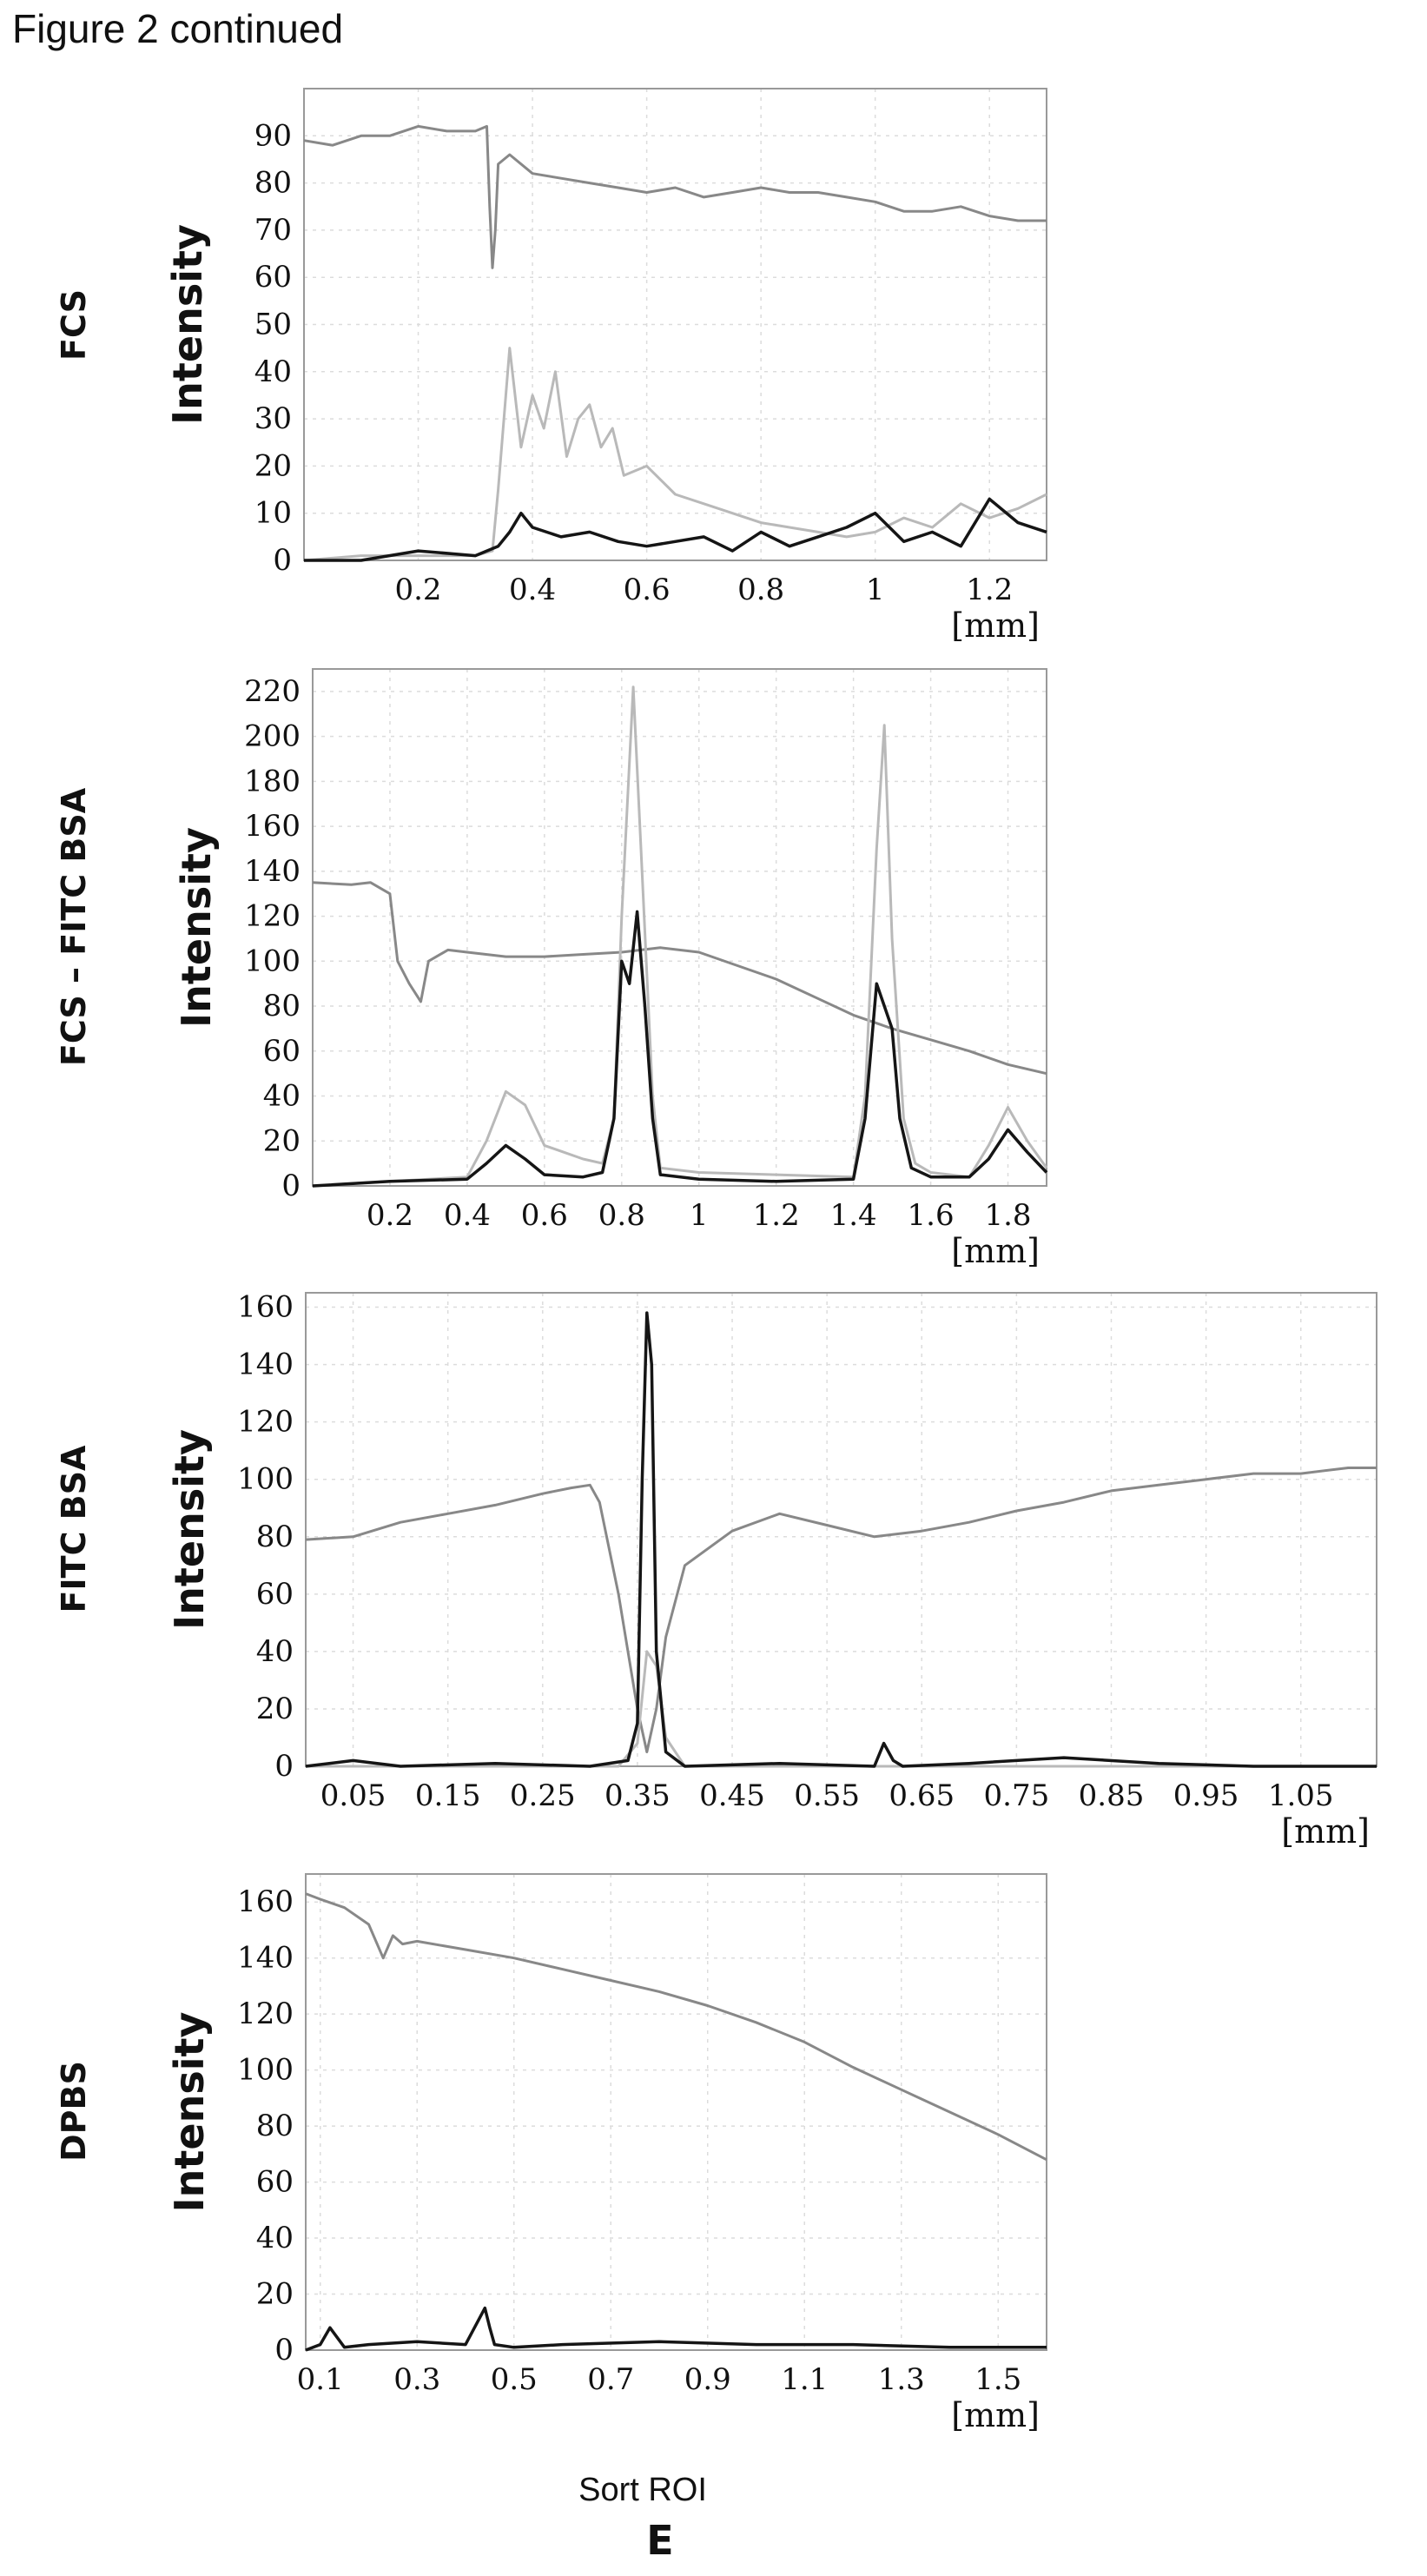 This screenshot has height=2576, width=1427. I want to click on chart-4-x-tick-label: 0.5, so click(514, 2379).